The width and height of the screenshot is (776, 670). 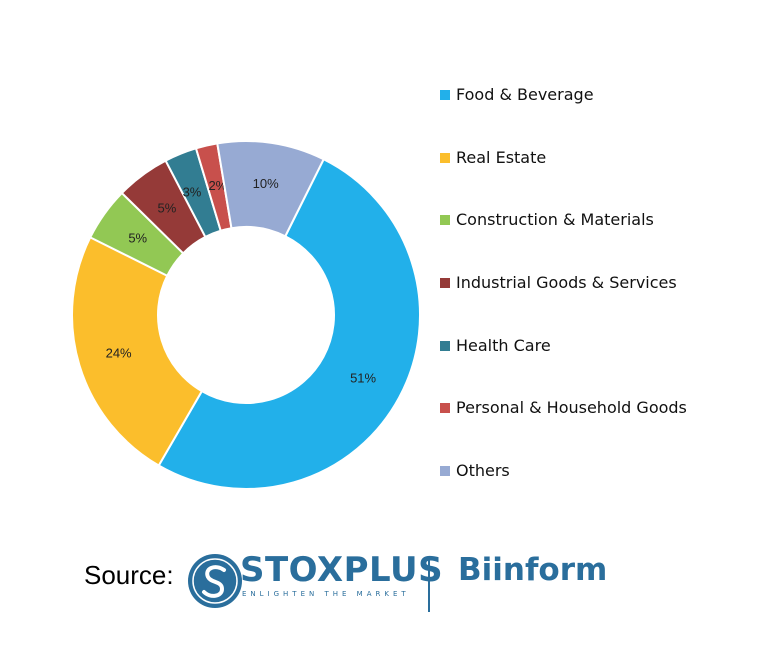 I want to click on legend-item: Personal & Household Goods, so click(x=568, y=407).